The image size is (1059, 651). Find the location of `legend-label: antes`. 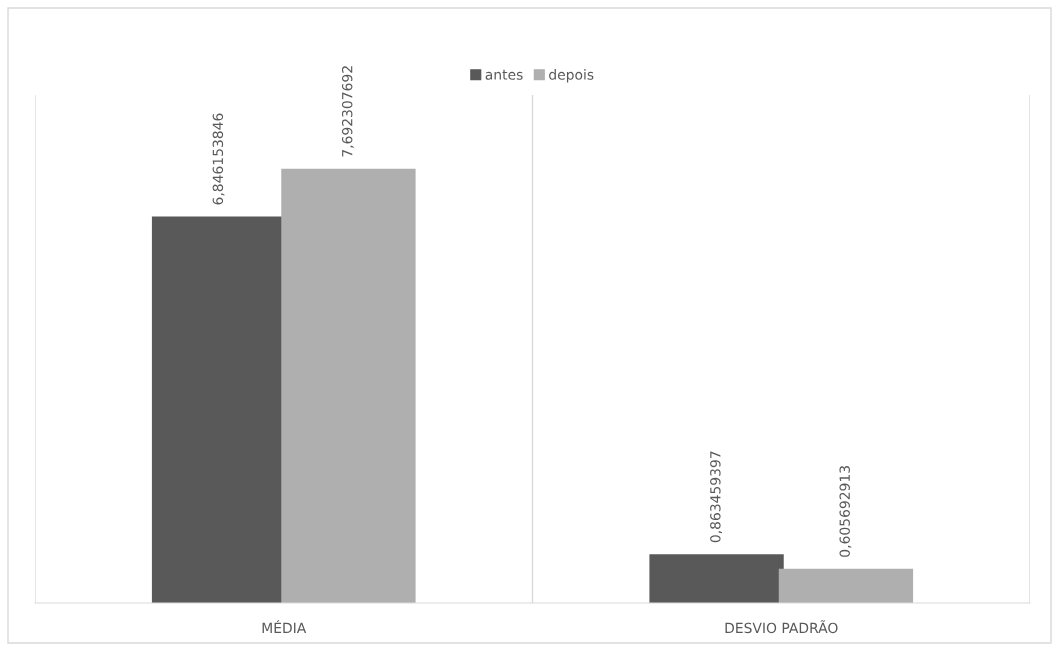

legend-label: antes is located at coordinates (504, 74).